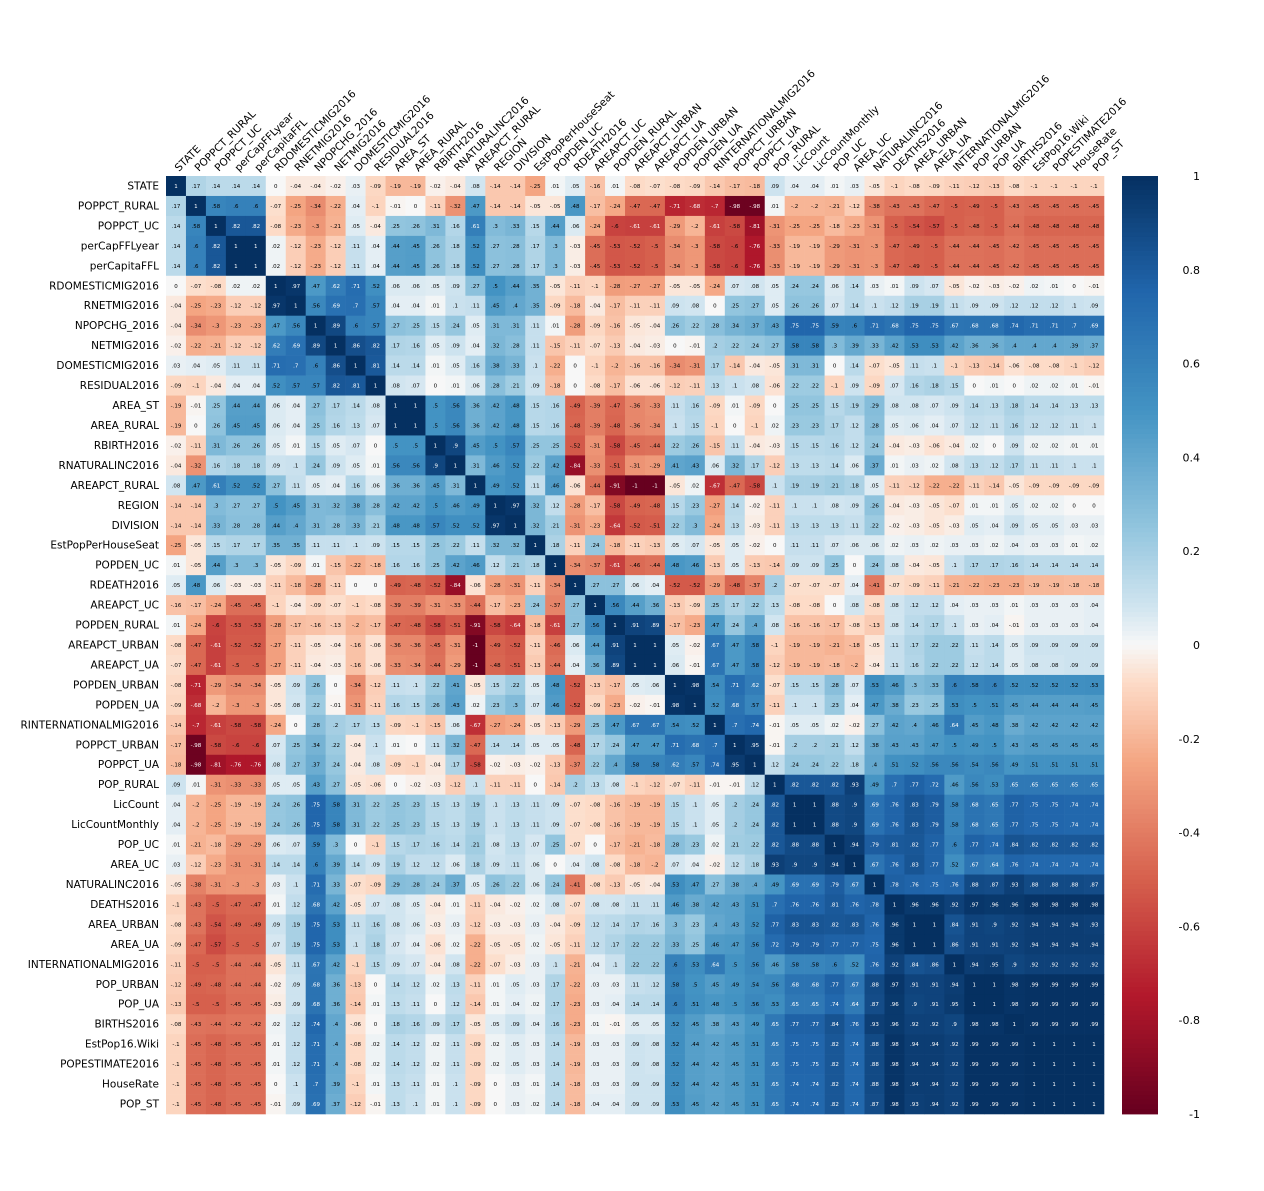 This screenshot has width=1264, height=1191. Describe the element at coordinates (355, 526) in the screenshot. I see `cell-value-label: .33` at that location.